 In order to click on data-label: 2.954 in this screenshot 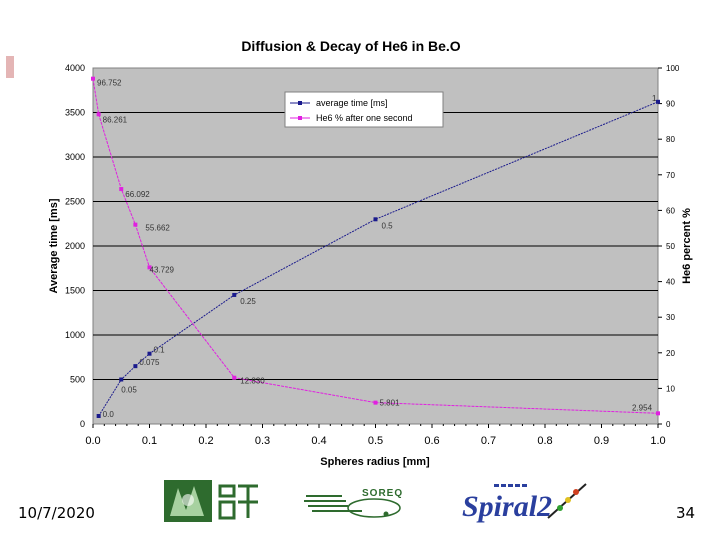, I will do `click(642, 407)`.